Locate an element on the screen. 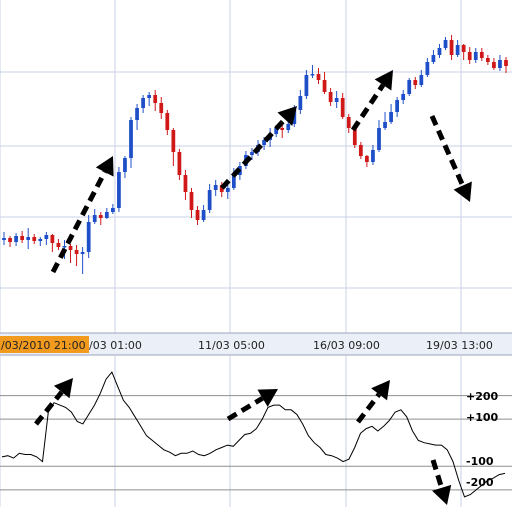 The height and width of the screenshot is (507, 512). x-tick-label: /03 01:00 is located at coordinates (115, 345).